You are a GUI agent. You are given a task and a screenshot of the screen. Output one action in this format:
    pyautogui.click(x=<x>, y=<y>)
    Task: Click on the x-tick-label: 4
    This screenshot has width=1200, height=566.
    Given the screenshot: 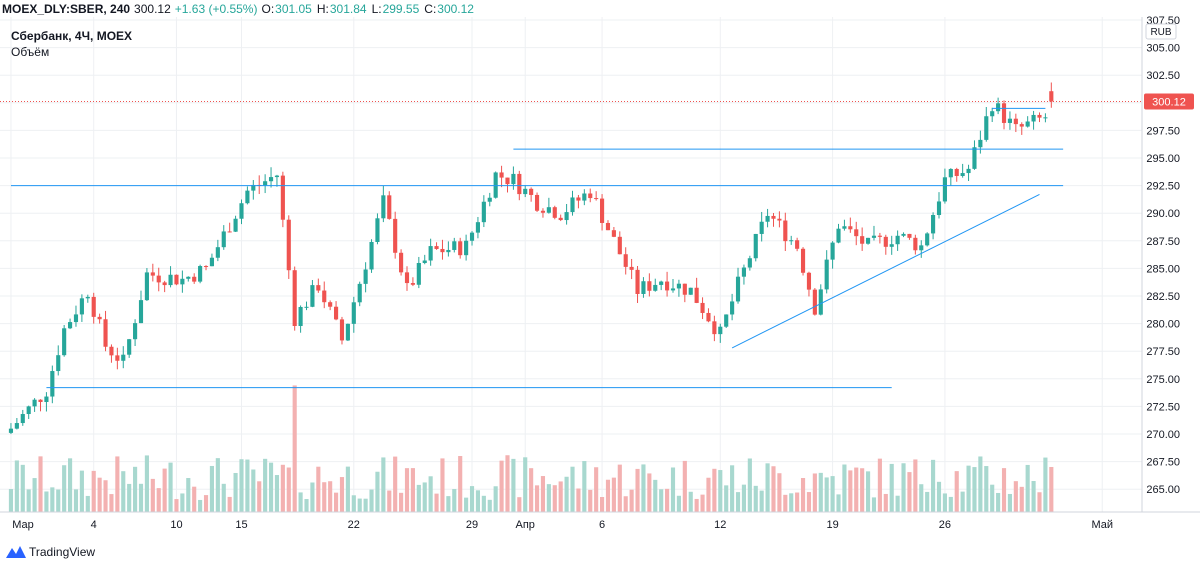 What is the action you would take?
    pyautogui.click(x=94, y=525)
    